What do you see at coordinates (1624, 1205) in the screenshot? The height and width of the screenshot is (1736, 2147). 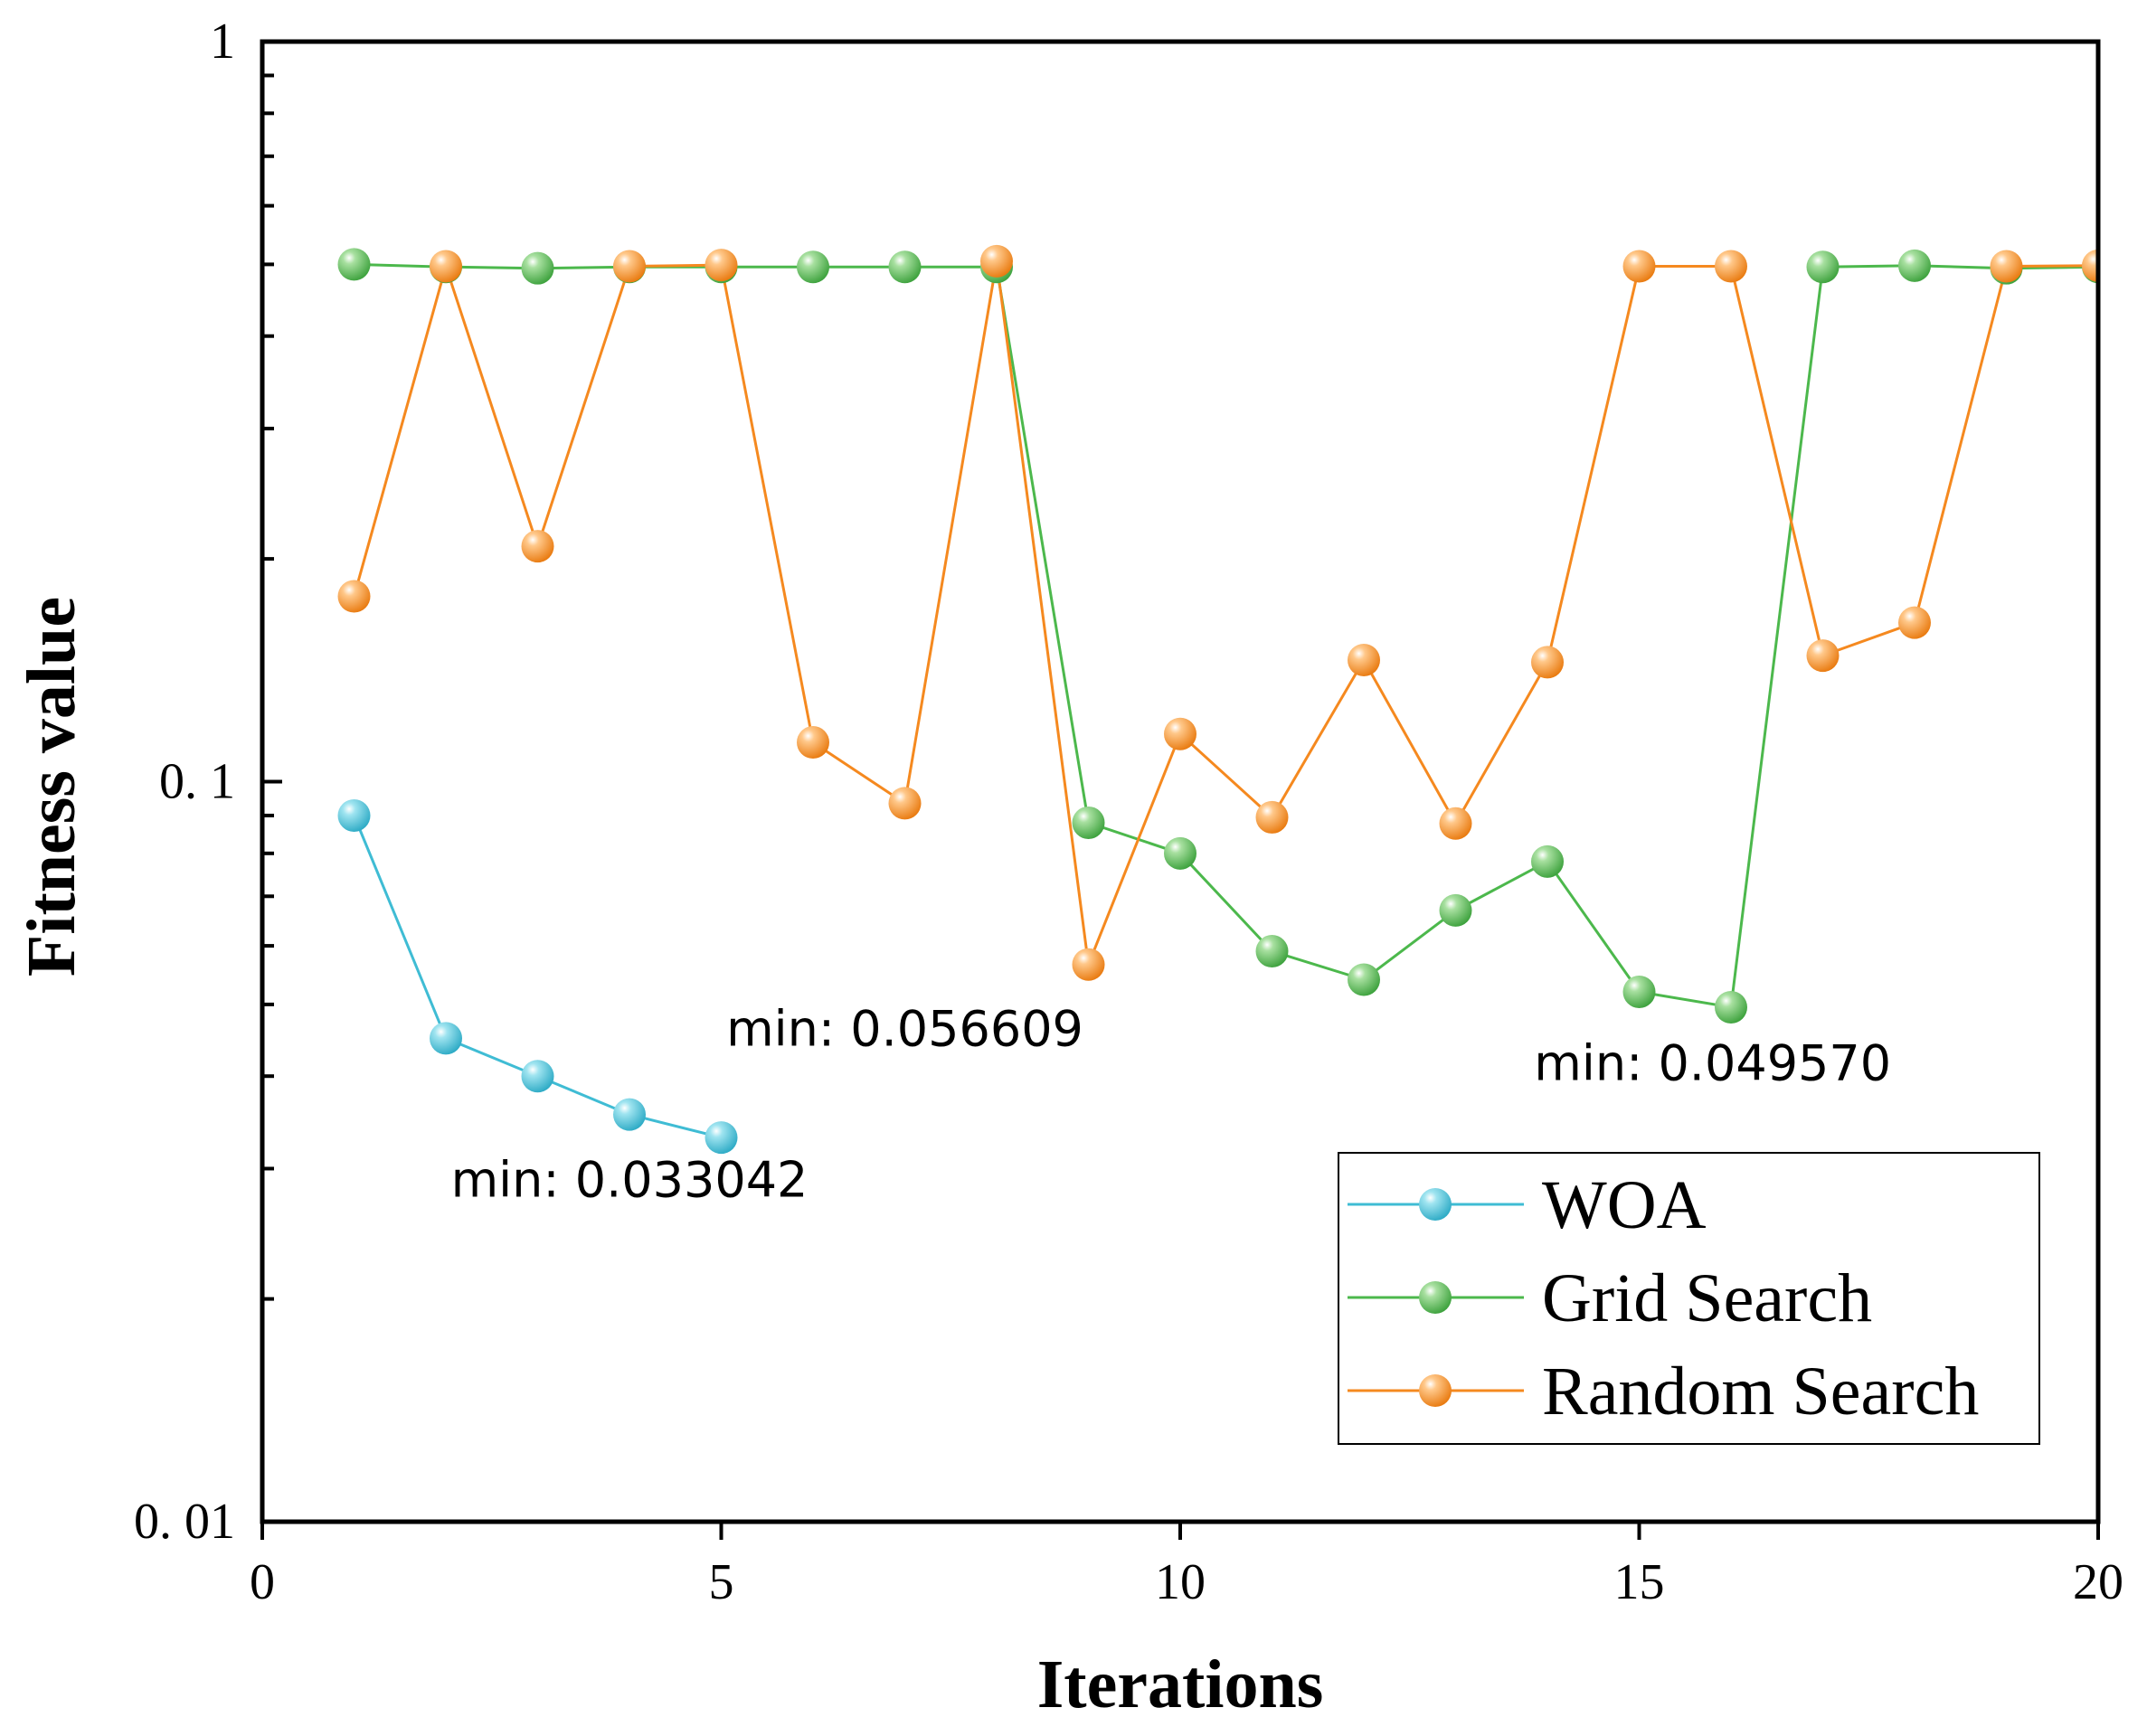 I see `legend-label-woa: WOA` at bounding box center [1624, 1205].